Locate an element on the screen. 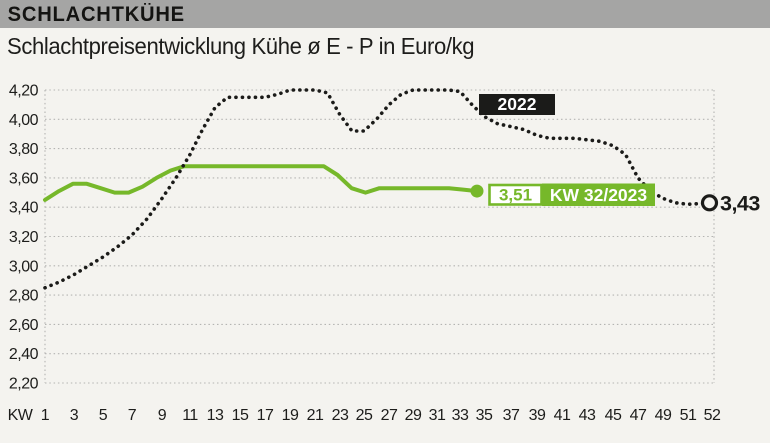 This screenshot has height=443, width=770. x-tick-label: 45 is located at coordinates (613, 415).